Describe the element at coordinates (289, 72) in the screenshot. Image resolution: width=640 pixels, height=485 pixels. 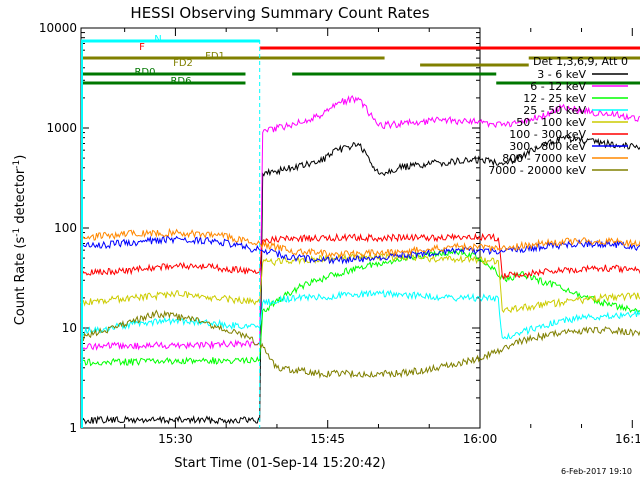
I see `flag-rd0: RD0` at that location.